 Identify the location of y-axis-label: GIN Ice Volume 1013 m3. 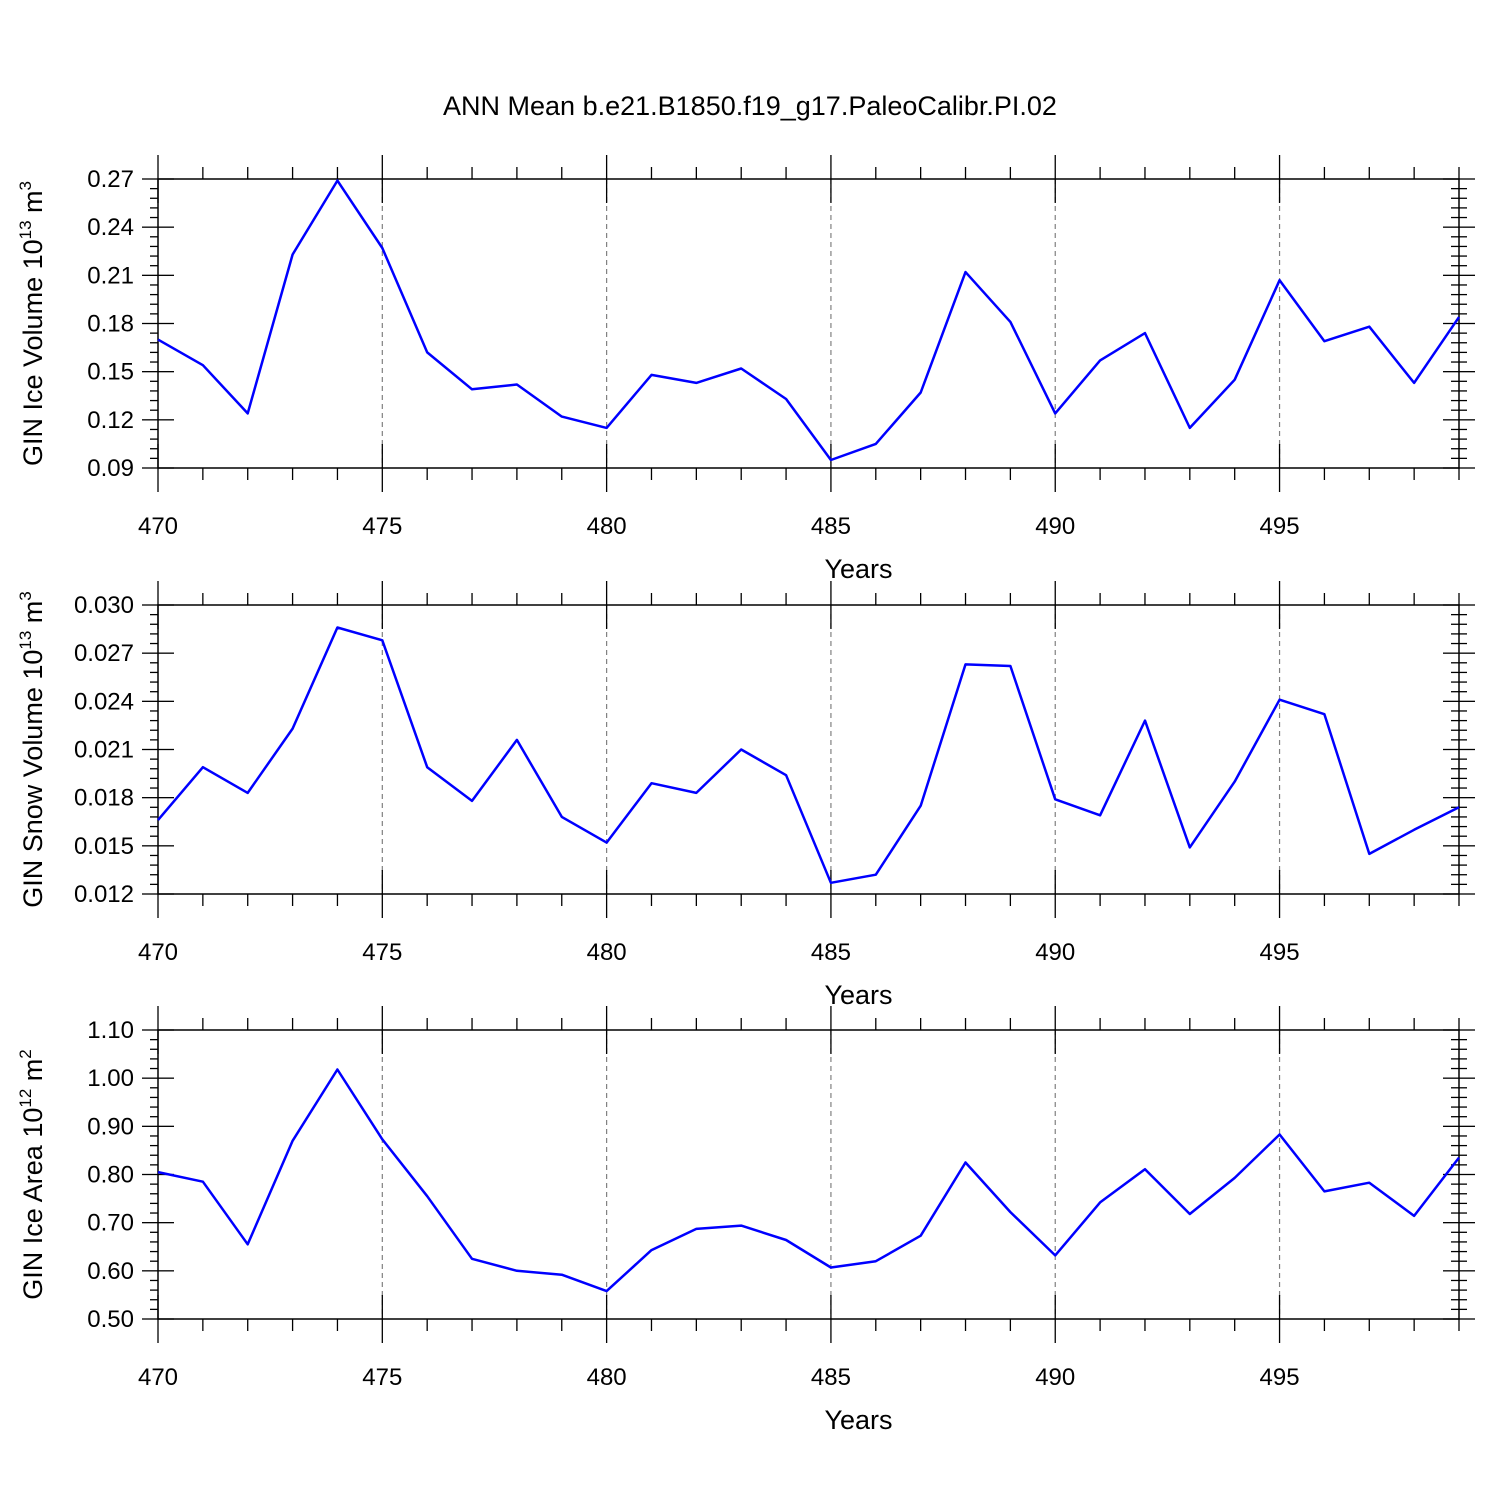
(32, 323).